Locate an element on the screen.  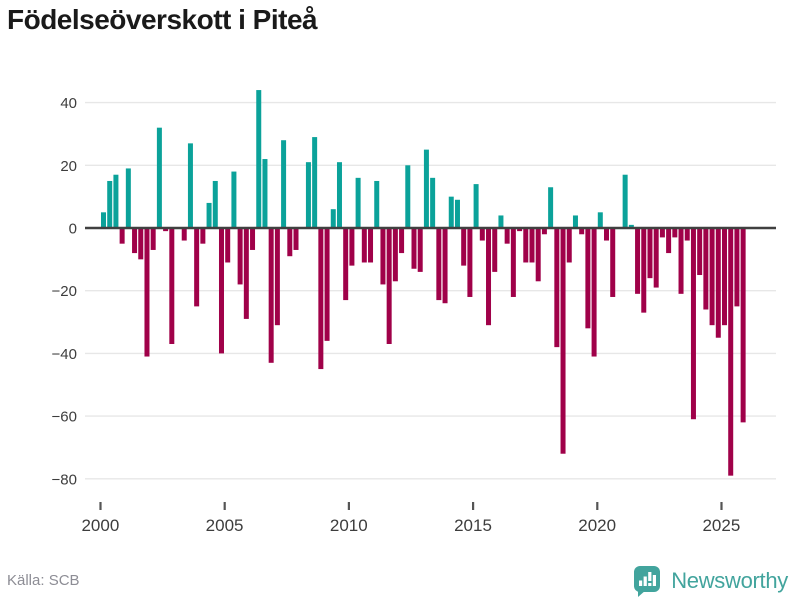
source-label: Källa: SCB is located at coordinates (43, 580).